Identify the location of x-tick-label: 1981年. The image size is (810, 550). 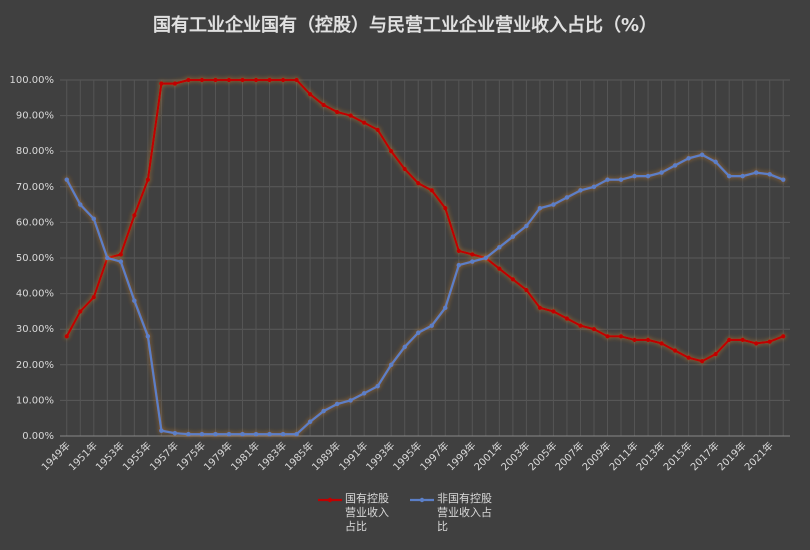
(245, 456).